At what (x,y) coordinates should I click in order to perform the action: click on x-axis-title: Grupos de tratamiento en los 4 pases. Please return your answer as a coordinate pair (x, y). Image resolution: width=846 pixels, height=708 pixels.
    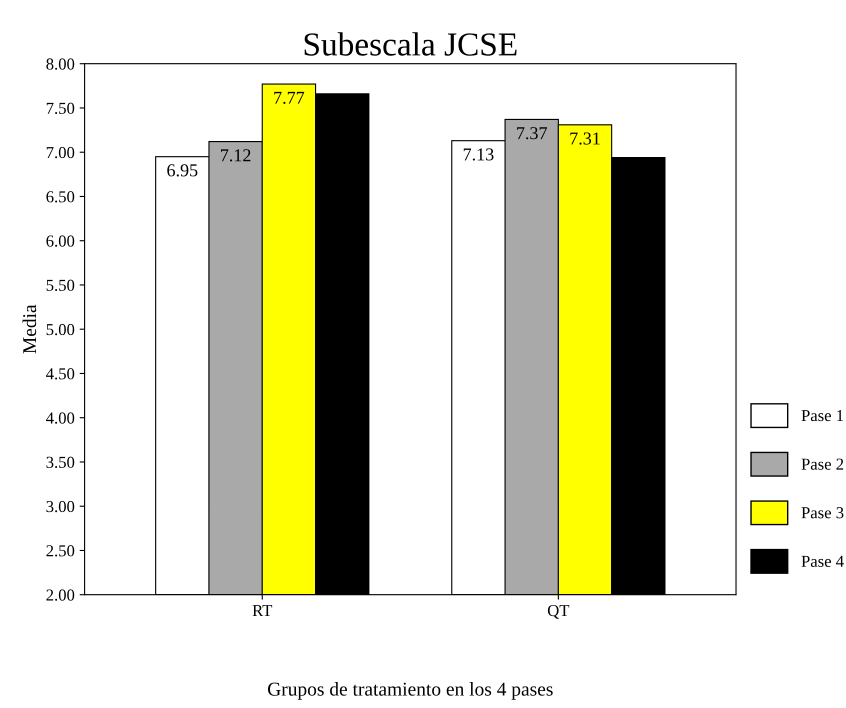
    Looking at the image, I should click on (410, 691).